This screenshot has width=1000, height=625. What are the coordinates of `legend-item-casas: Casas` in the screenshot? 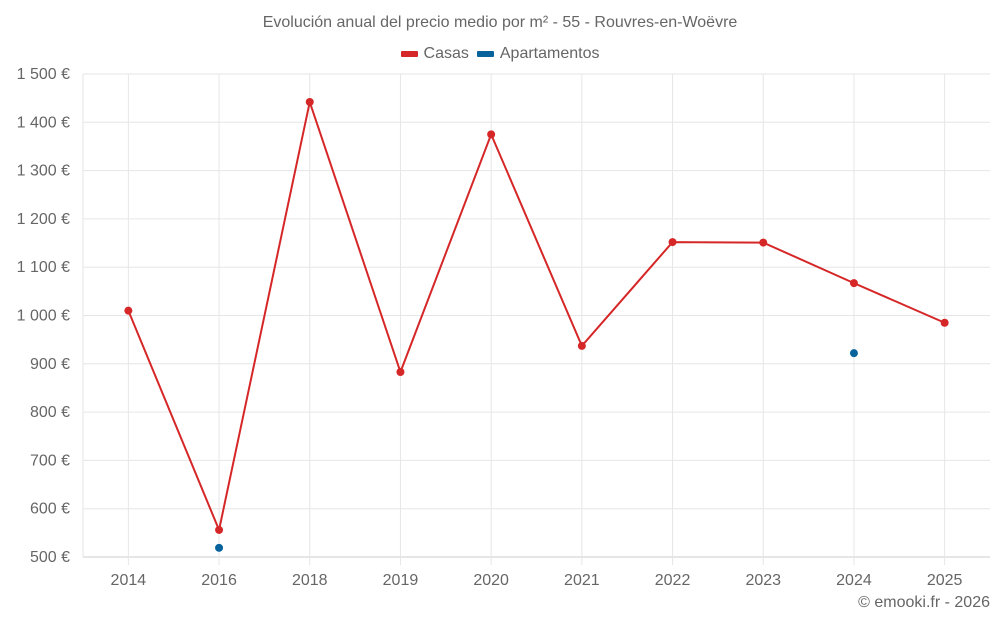 It's located at (434, 54).